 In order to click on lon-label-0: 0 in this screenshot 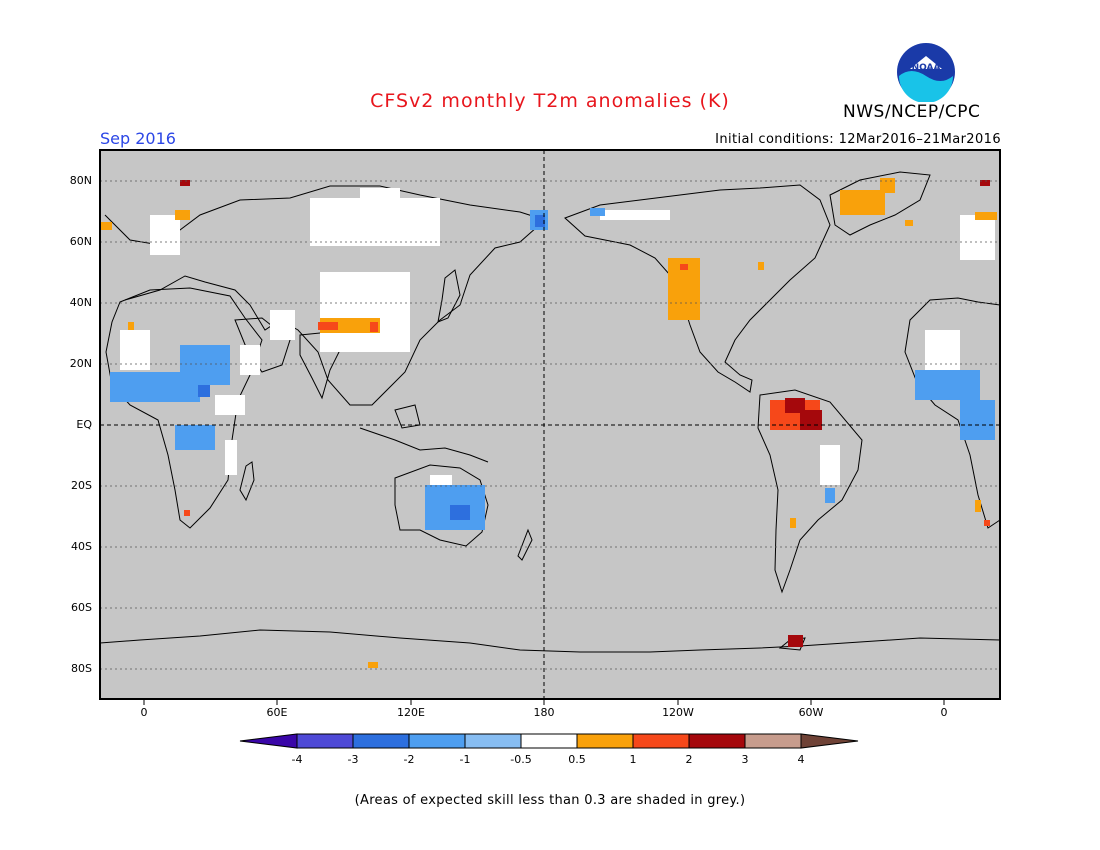, I will do `click(144, 712)`.